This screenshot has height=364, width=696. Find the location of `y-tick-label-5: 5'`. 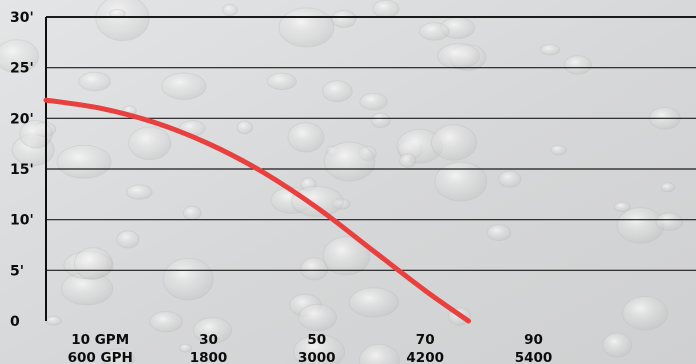

y-tick-label-5: 5' is located at coordinates (17, 271).